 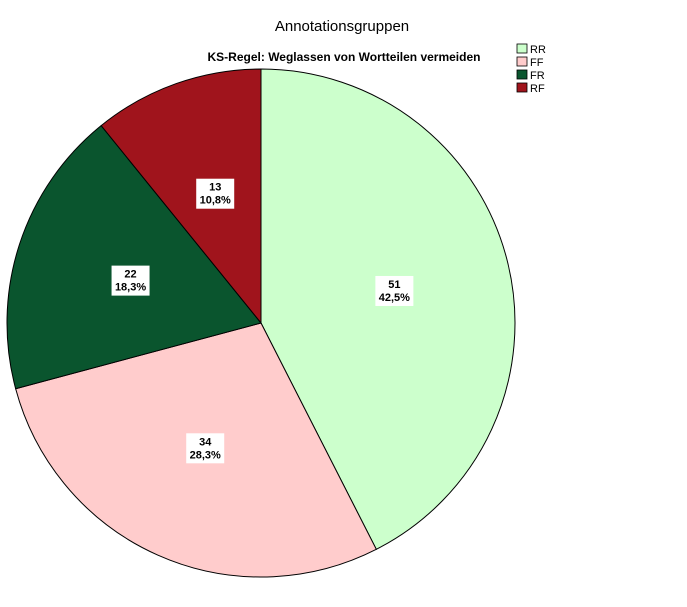 I want to click on legend-label-rf: RF, so click(x=537, y=89).